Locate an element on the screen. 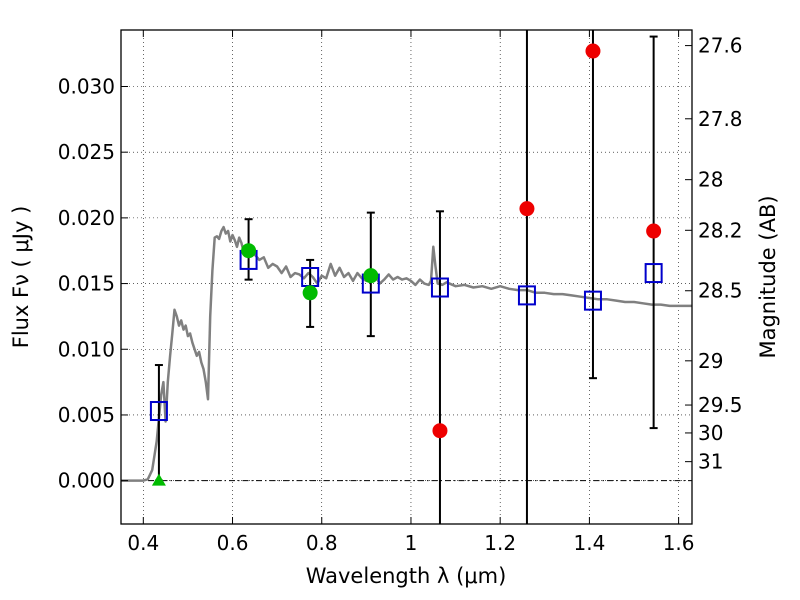 Image resolution: width=800 pixels, height=600 pixels. right-tick-label: 31 is located at coordinates (710, 462).